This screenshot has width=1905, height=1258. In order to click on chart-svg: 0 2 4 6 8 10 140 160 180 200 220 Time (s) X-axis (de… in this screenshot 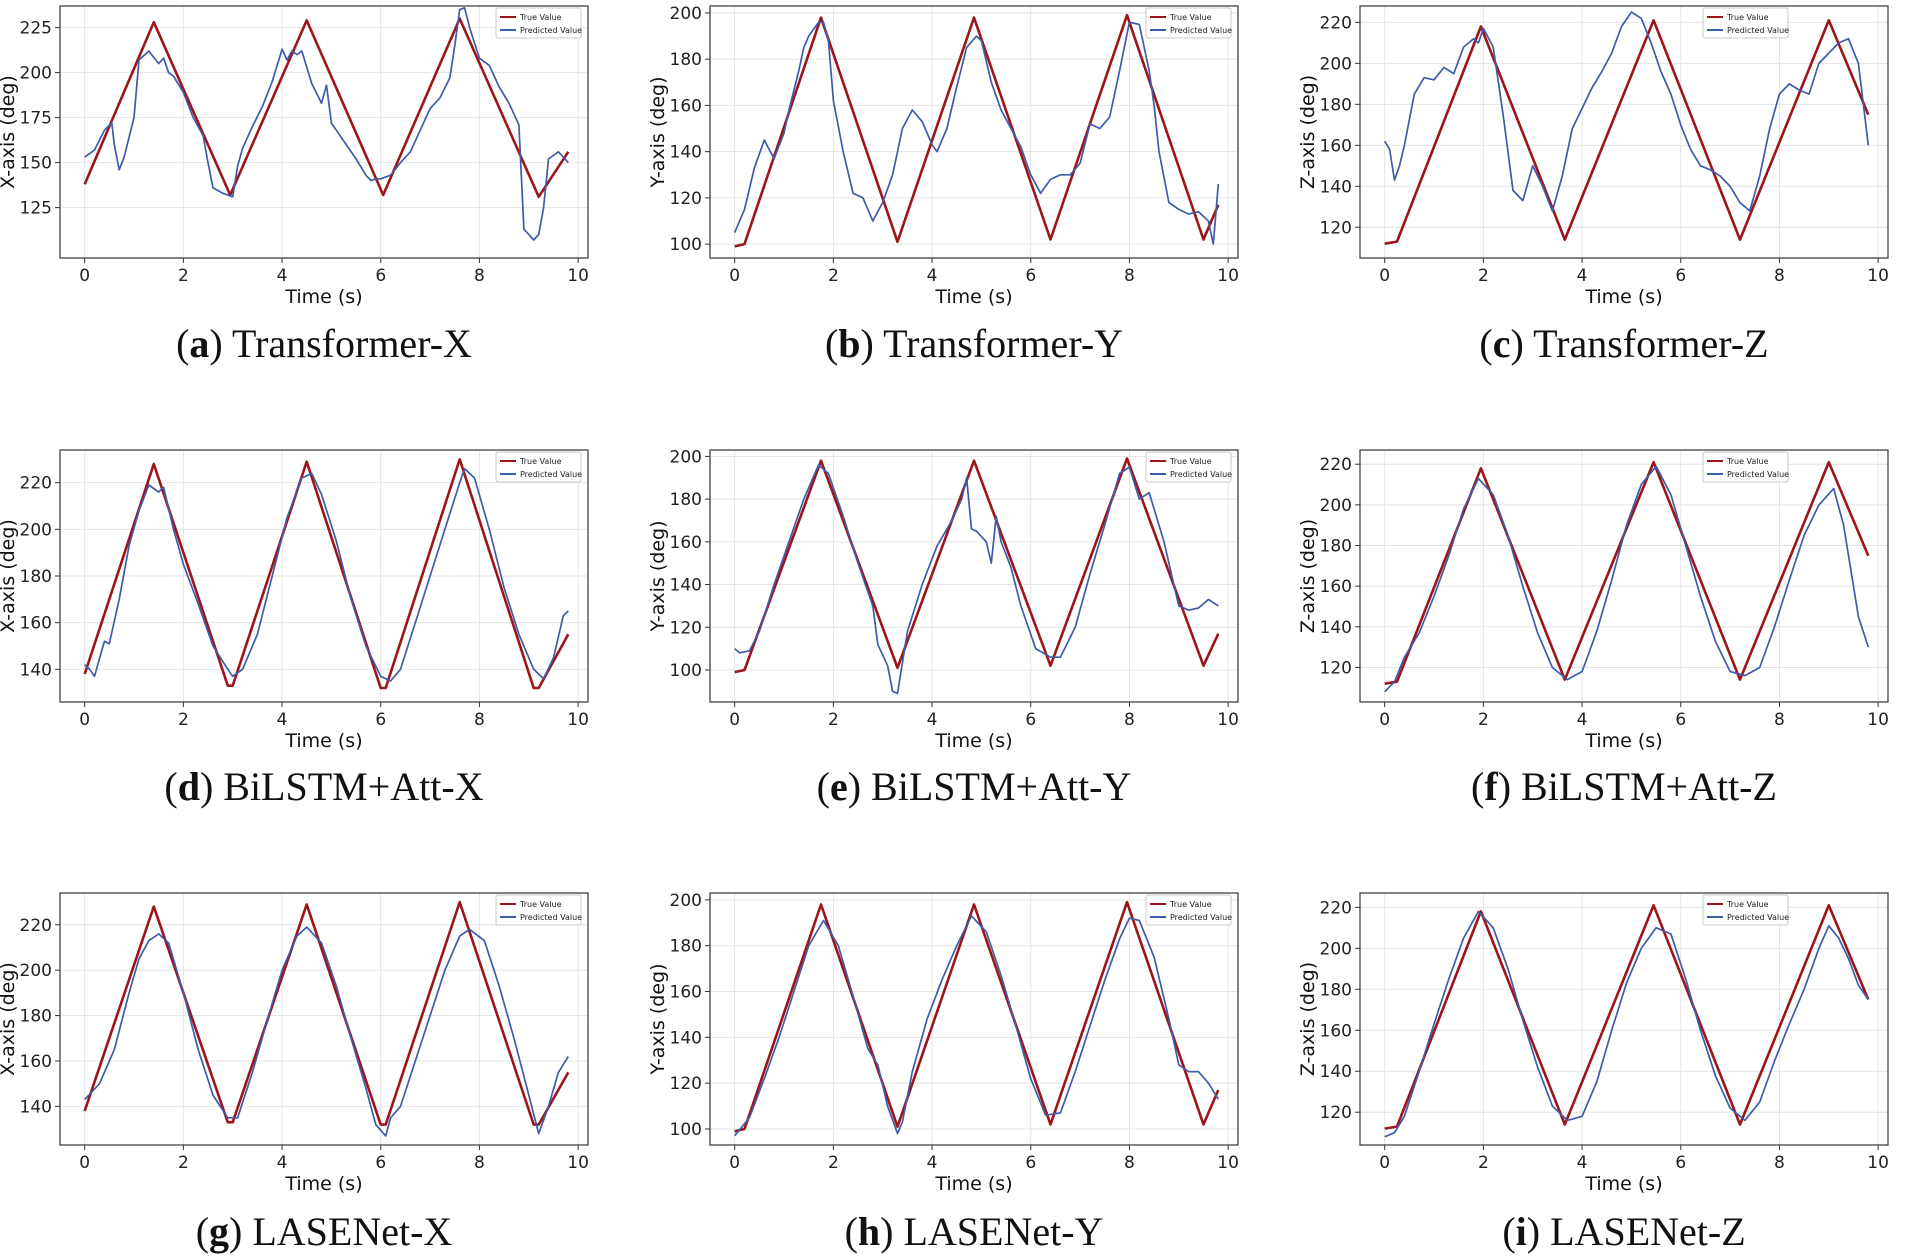, I will do `click(294, 600)`.